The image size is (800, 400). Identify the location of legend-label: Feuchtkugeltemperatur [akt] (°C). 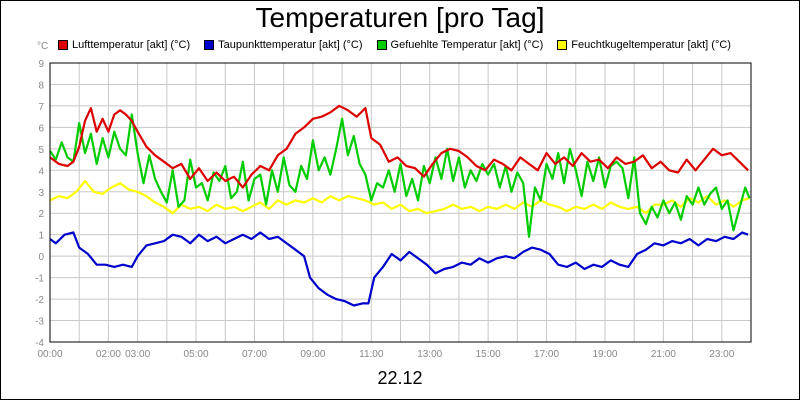
(651, 45).